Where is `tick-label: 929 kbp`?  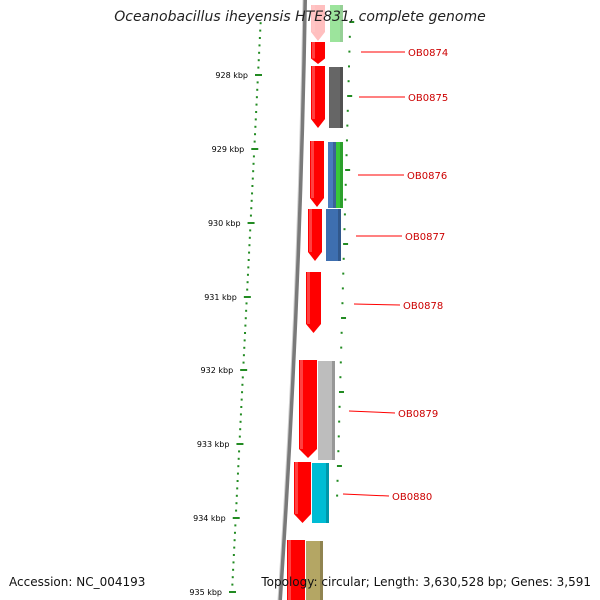 tick-label: 929 kbp is located at coordinates (228, 149).